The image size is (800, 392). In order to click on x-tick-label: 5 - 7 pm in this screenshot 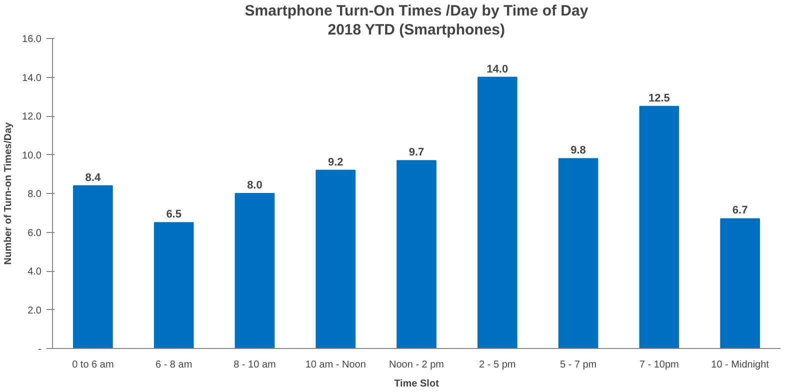, I will do `click(578, 365)`.